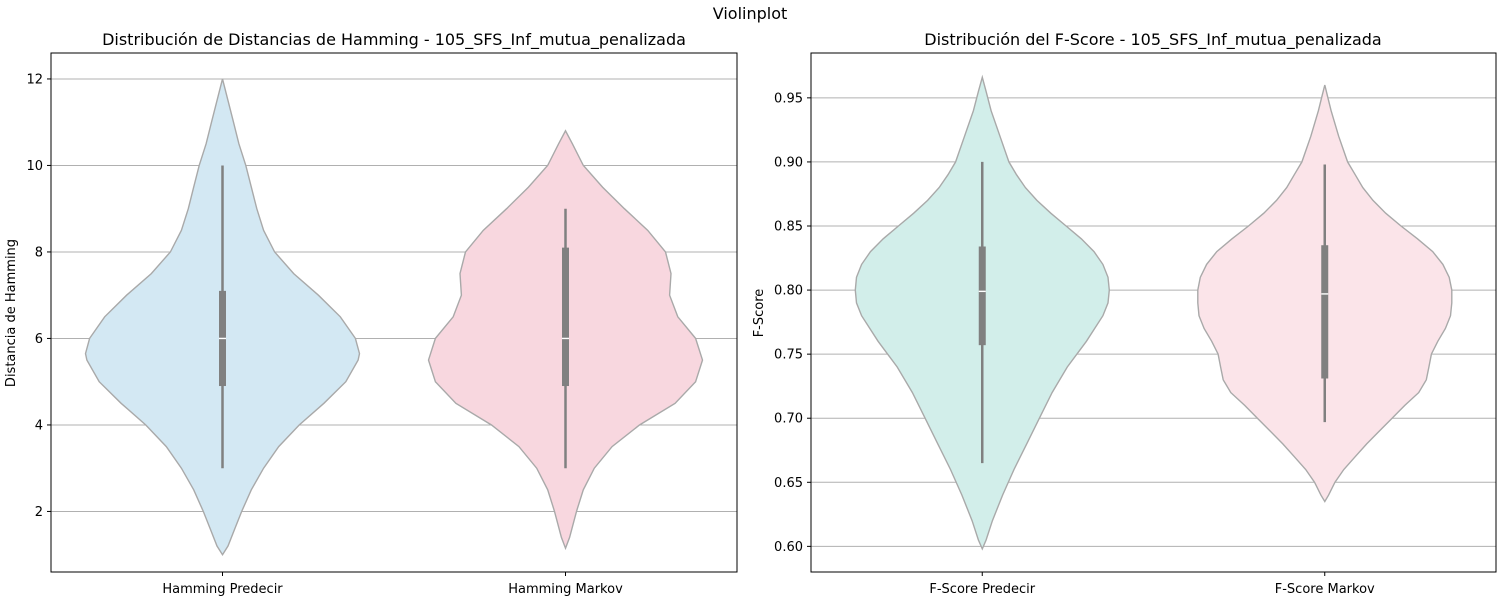 The height and width of the screenshot is (600, 1500). What do you see at coordinates (39, 339) in the screenshot?
I see `hamming-y-tick-label: 6` at bounding box center [39, 339].